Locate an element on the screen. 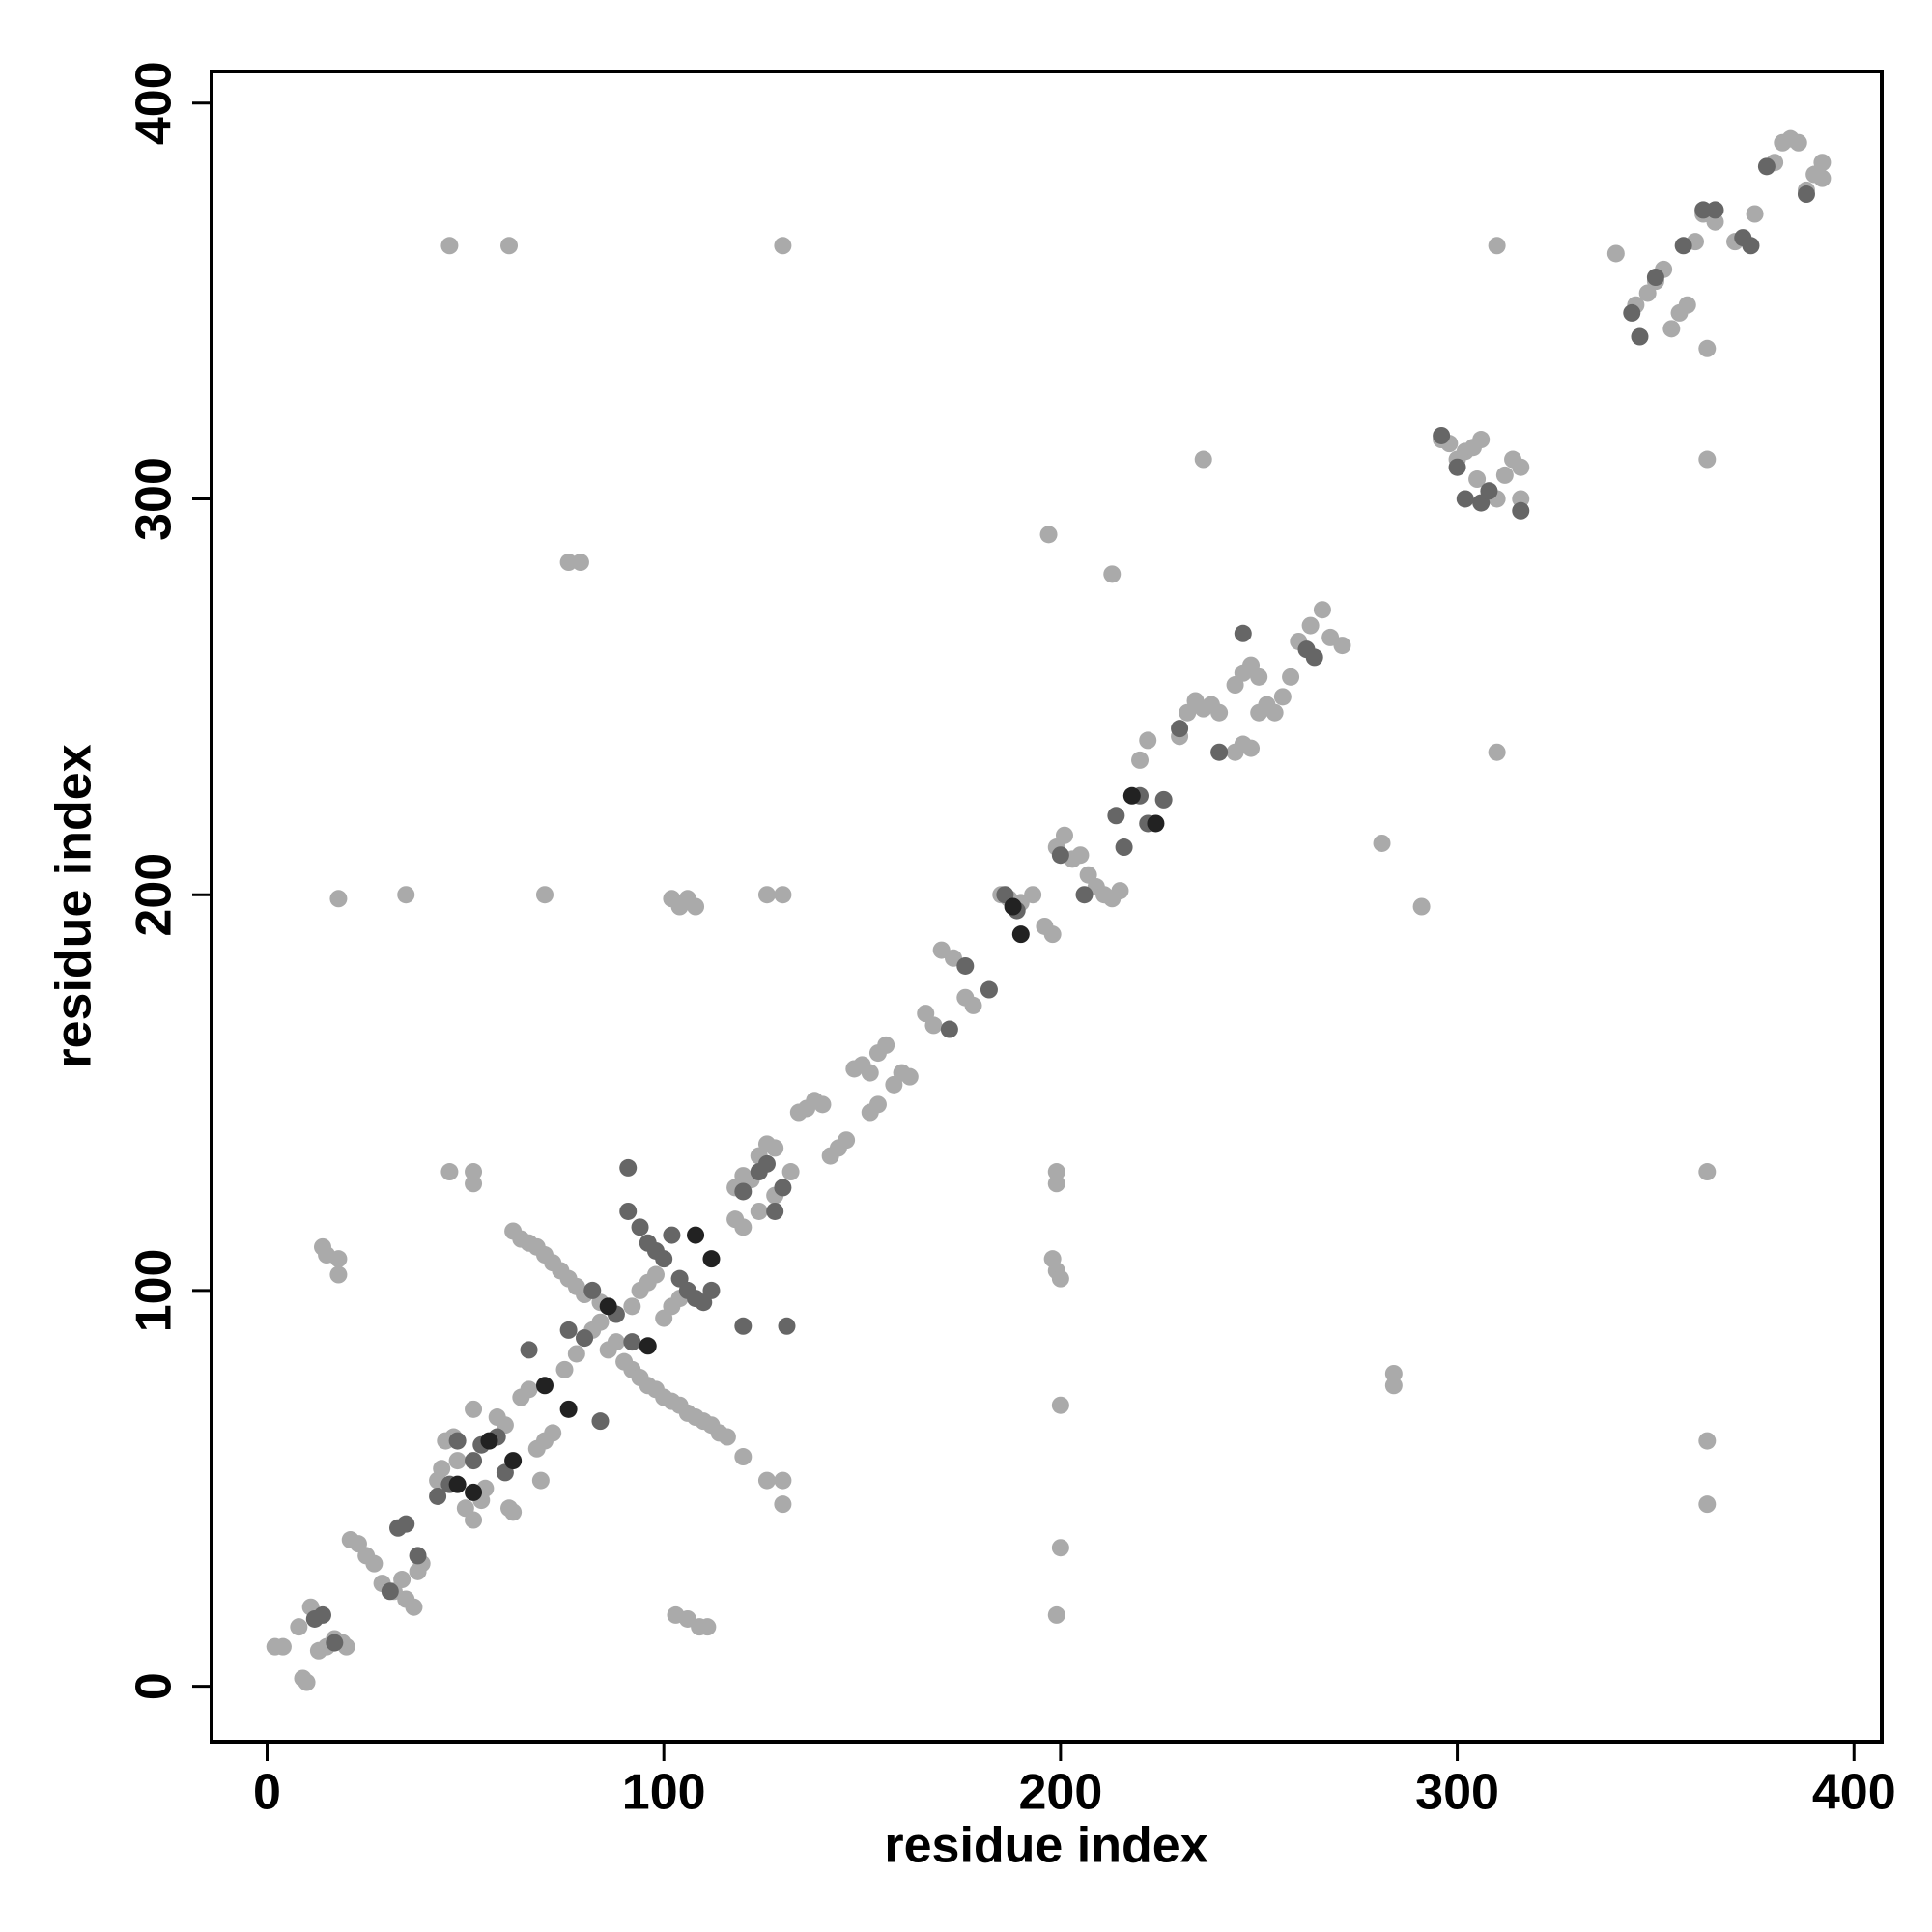  x-tick-label: 100 is located at coordinates (664, 1793).